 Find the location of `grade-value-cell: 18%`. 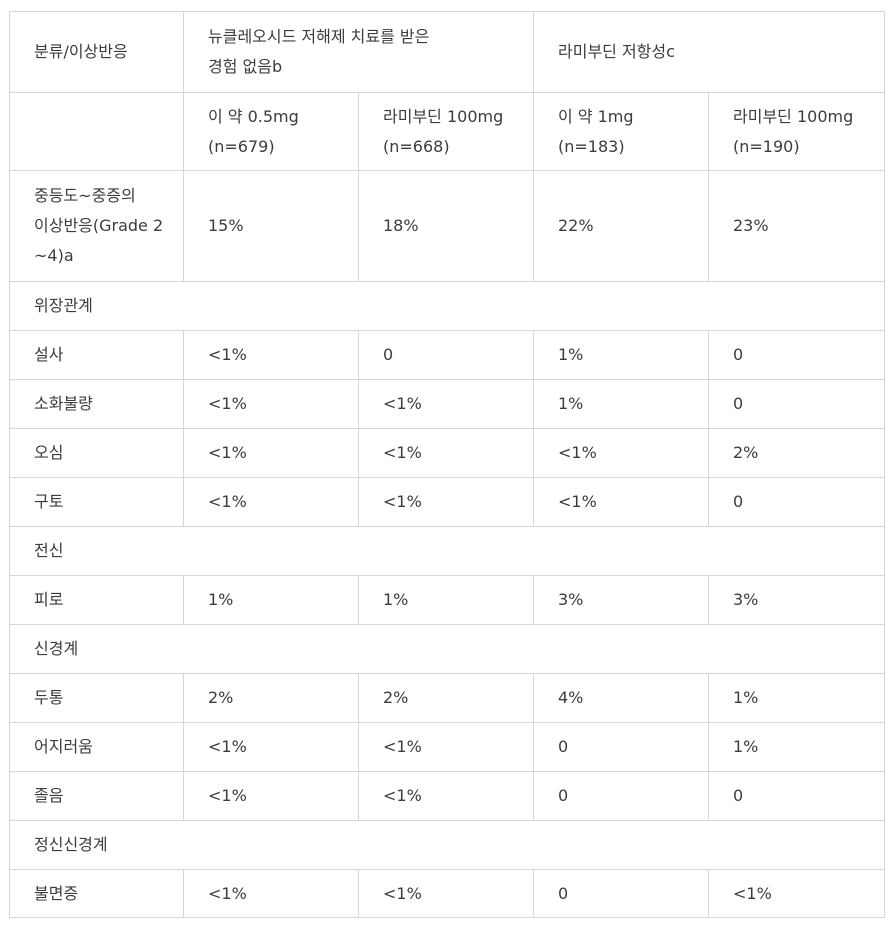

grade-value-cell: 18% is located at coordinates (446, 226).